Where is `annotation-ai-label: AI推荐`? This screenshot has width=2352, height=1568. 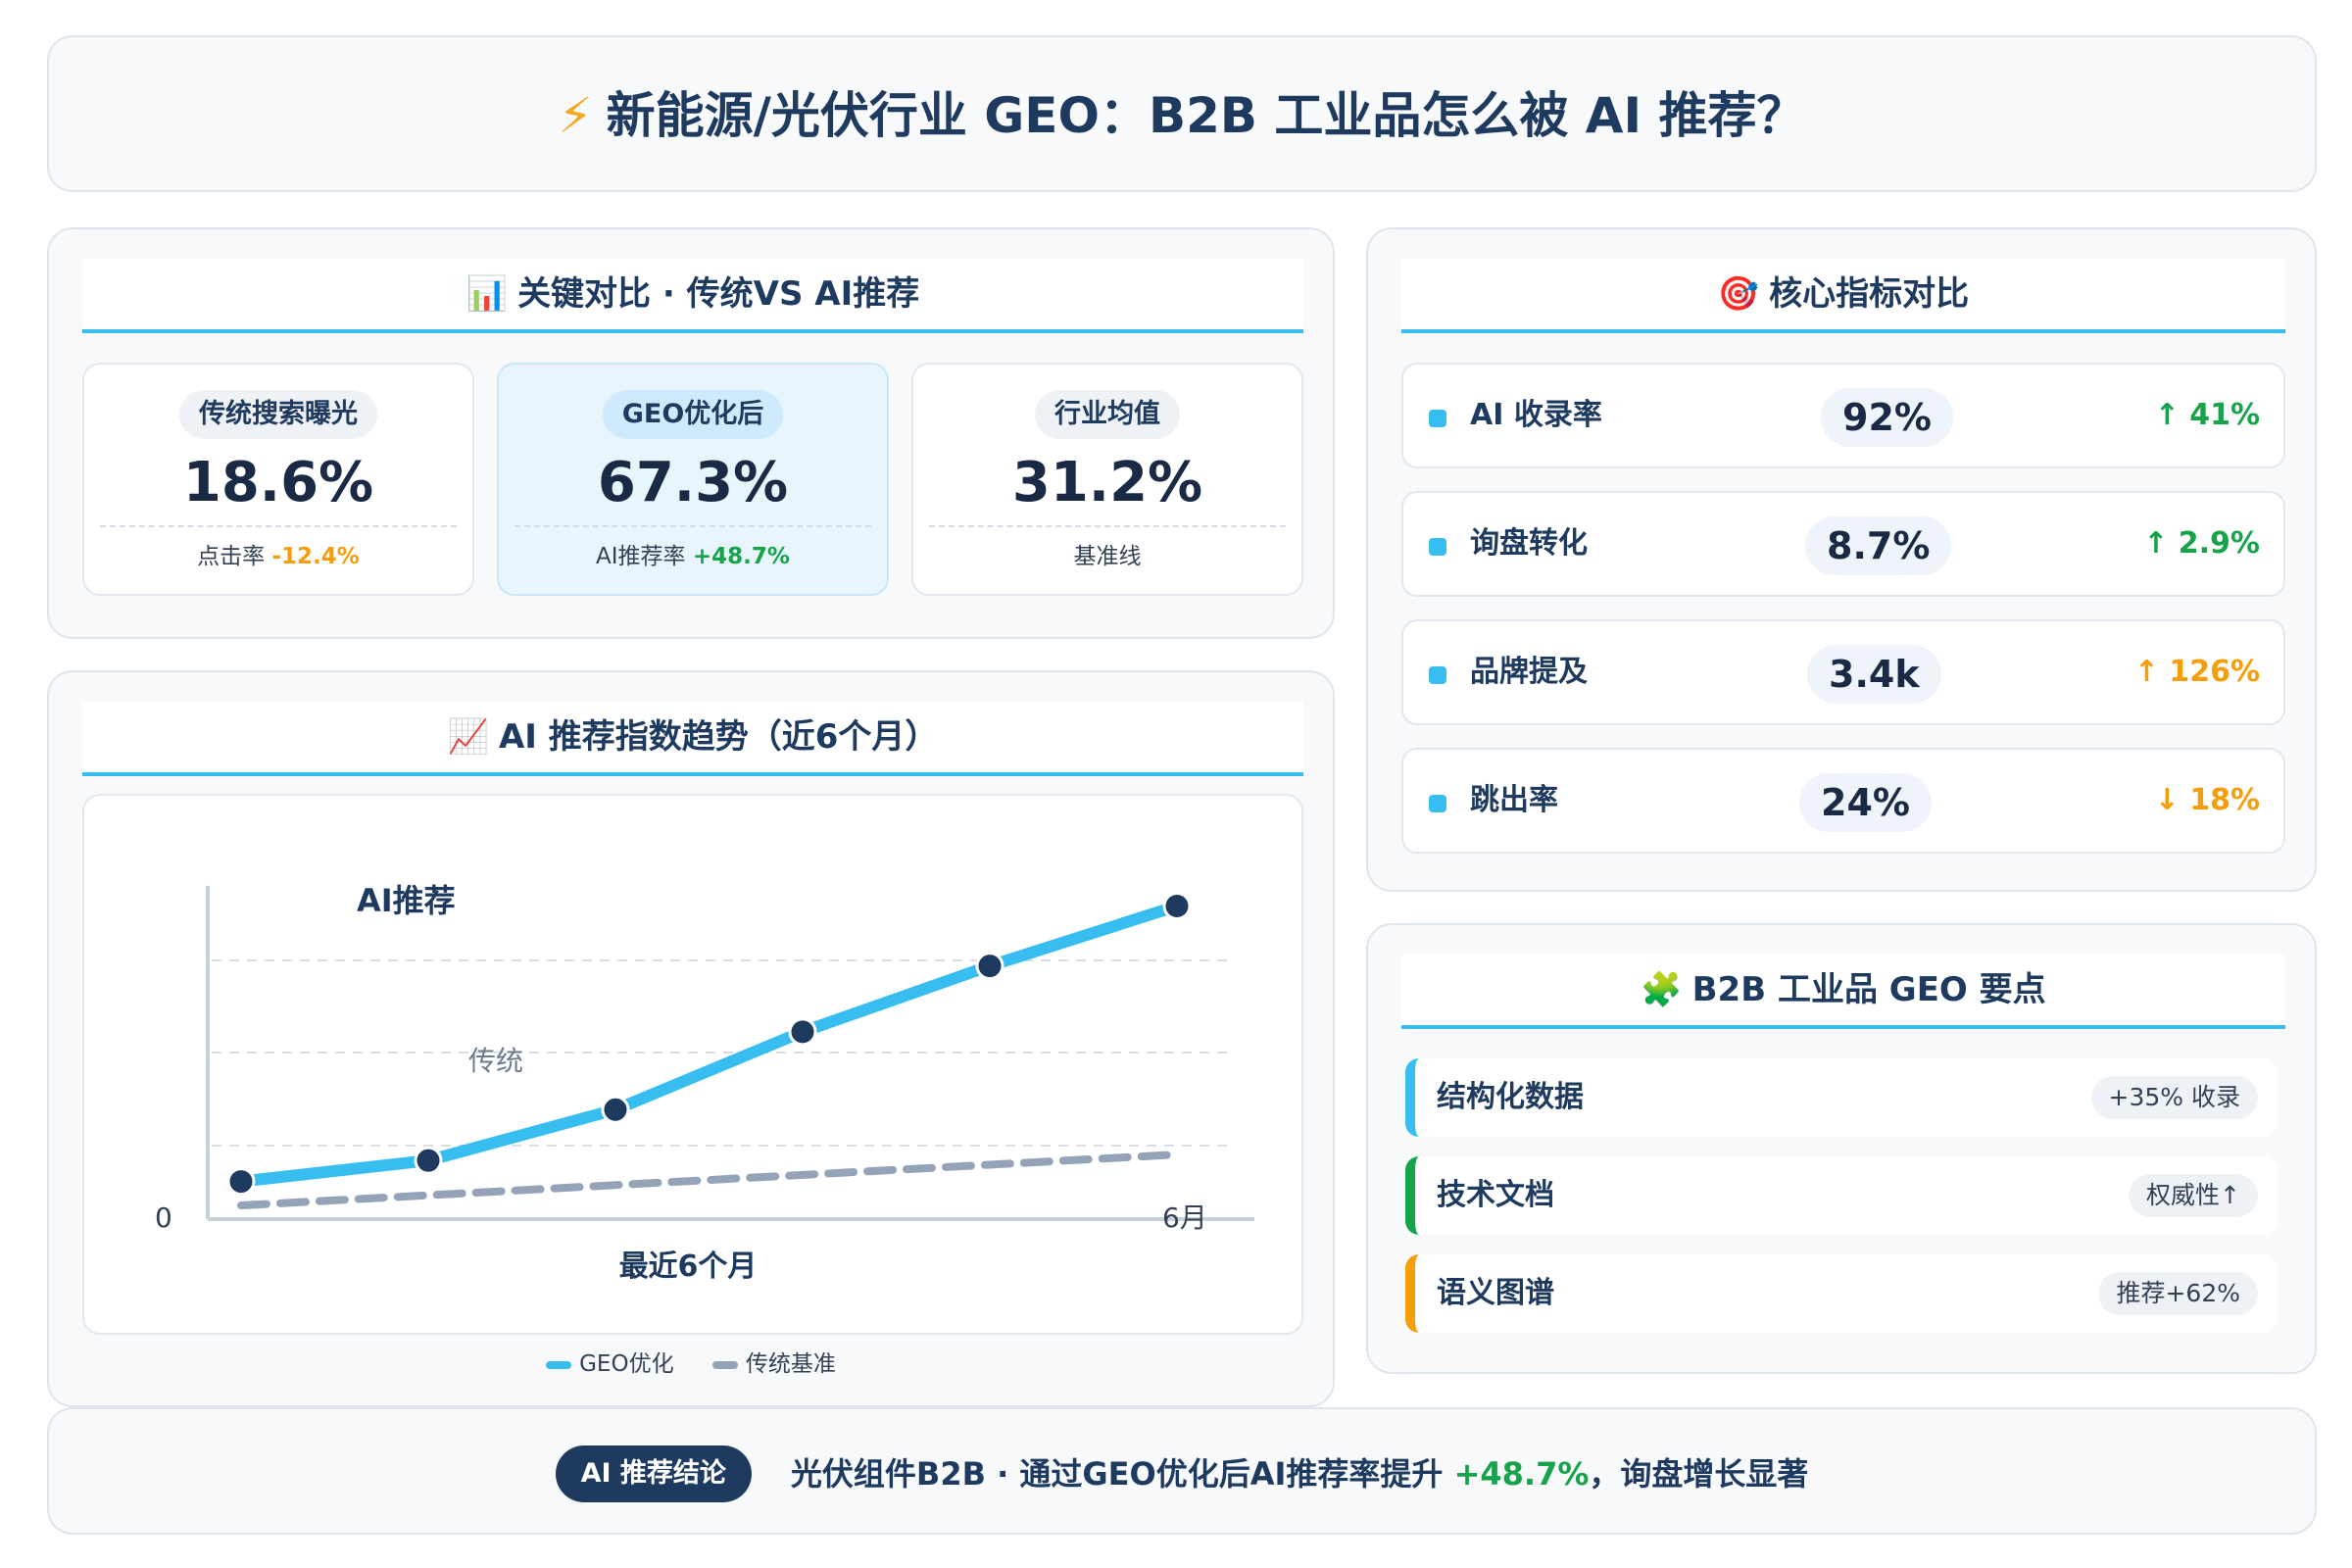
annotation-ai-label: AI推荐 is located at coordinates (406, 900).